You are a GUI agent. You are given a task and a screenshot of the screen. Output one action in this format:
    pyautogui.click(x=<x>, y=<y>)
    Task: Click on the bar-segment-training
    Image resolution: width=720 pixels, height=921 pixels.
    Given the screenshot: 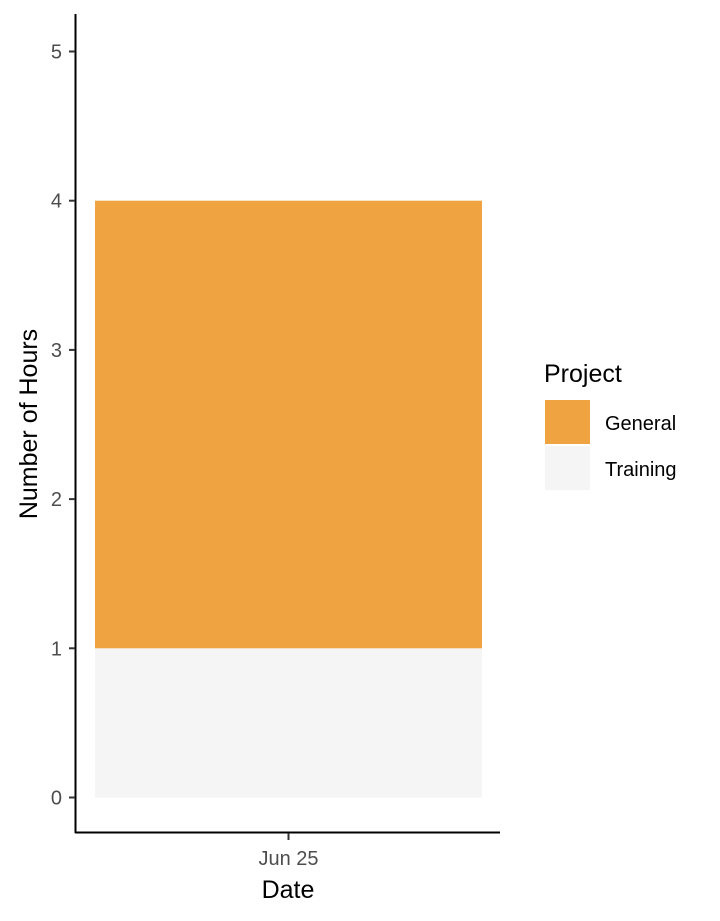 What is the action you would take?
    pyautogui.click(x=288, y=723)
    